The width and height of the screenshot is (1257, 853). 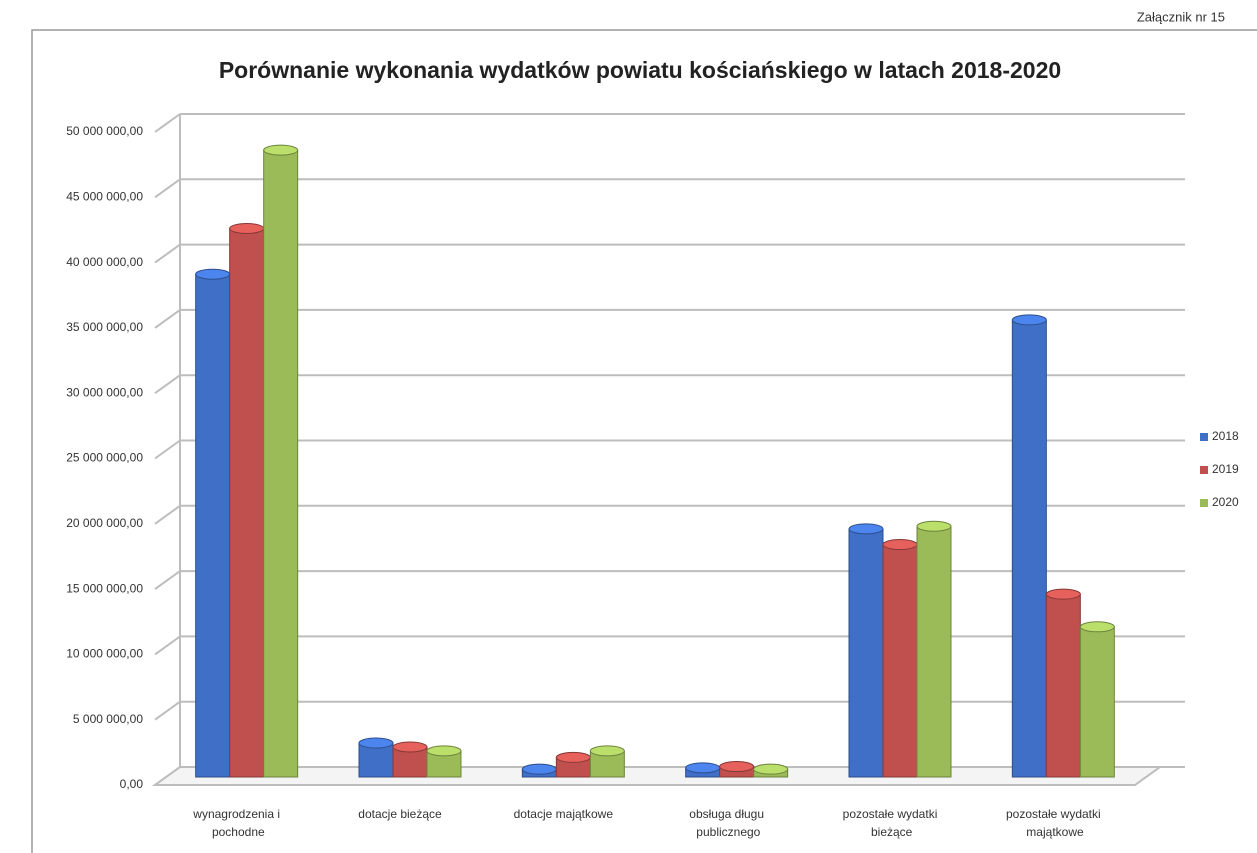 I want to click on x-tick-label-line: bieżące, so click(x=890, y=832).